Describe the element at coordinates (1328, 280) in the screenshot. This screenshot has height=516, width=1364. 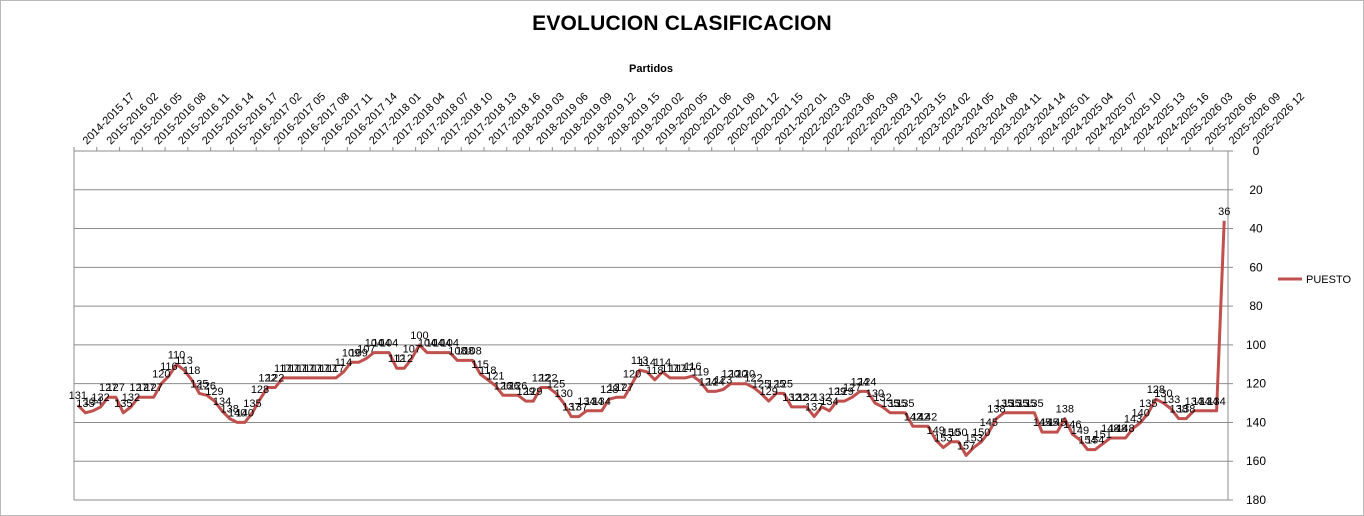
I see `legend-label: PUESTO` at that location.